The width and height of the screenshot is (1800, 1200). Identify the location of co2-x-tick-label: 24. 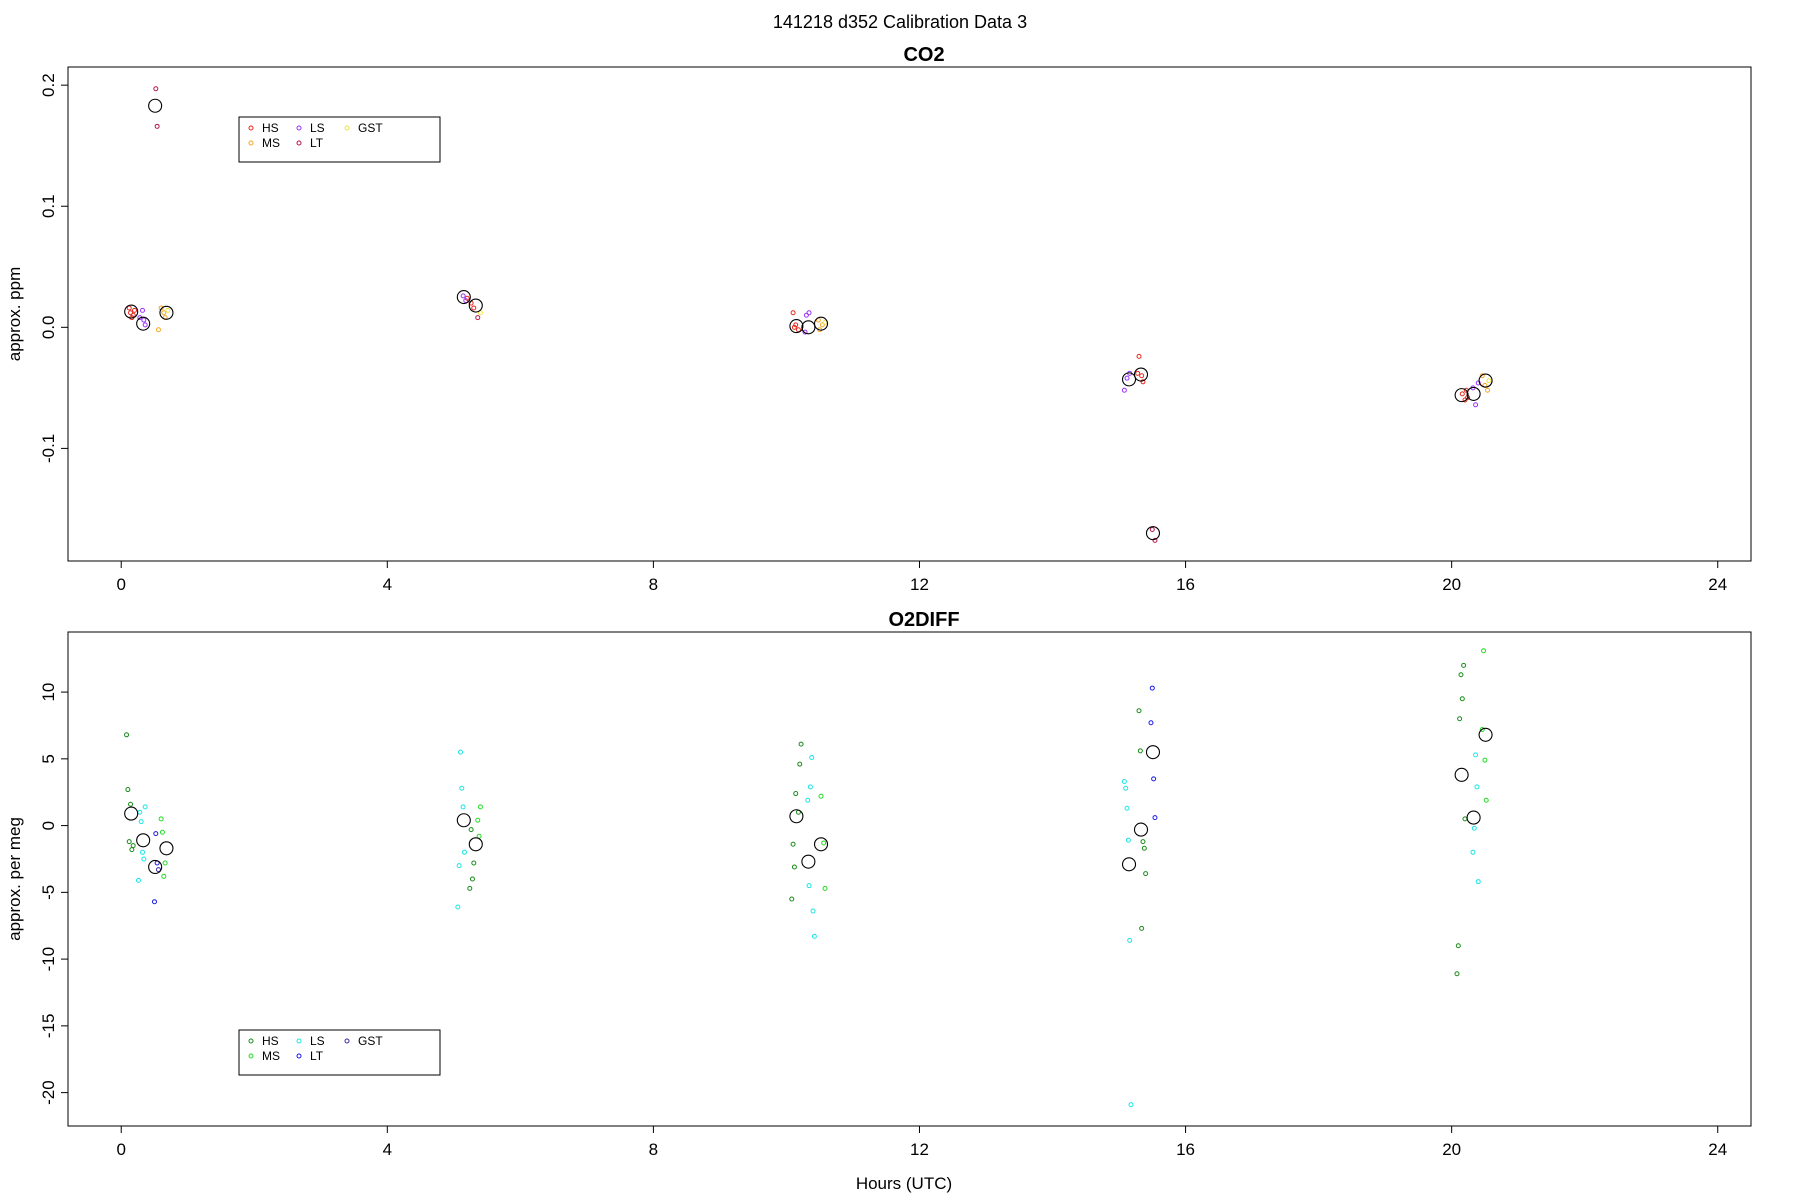
(1717, 584).